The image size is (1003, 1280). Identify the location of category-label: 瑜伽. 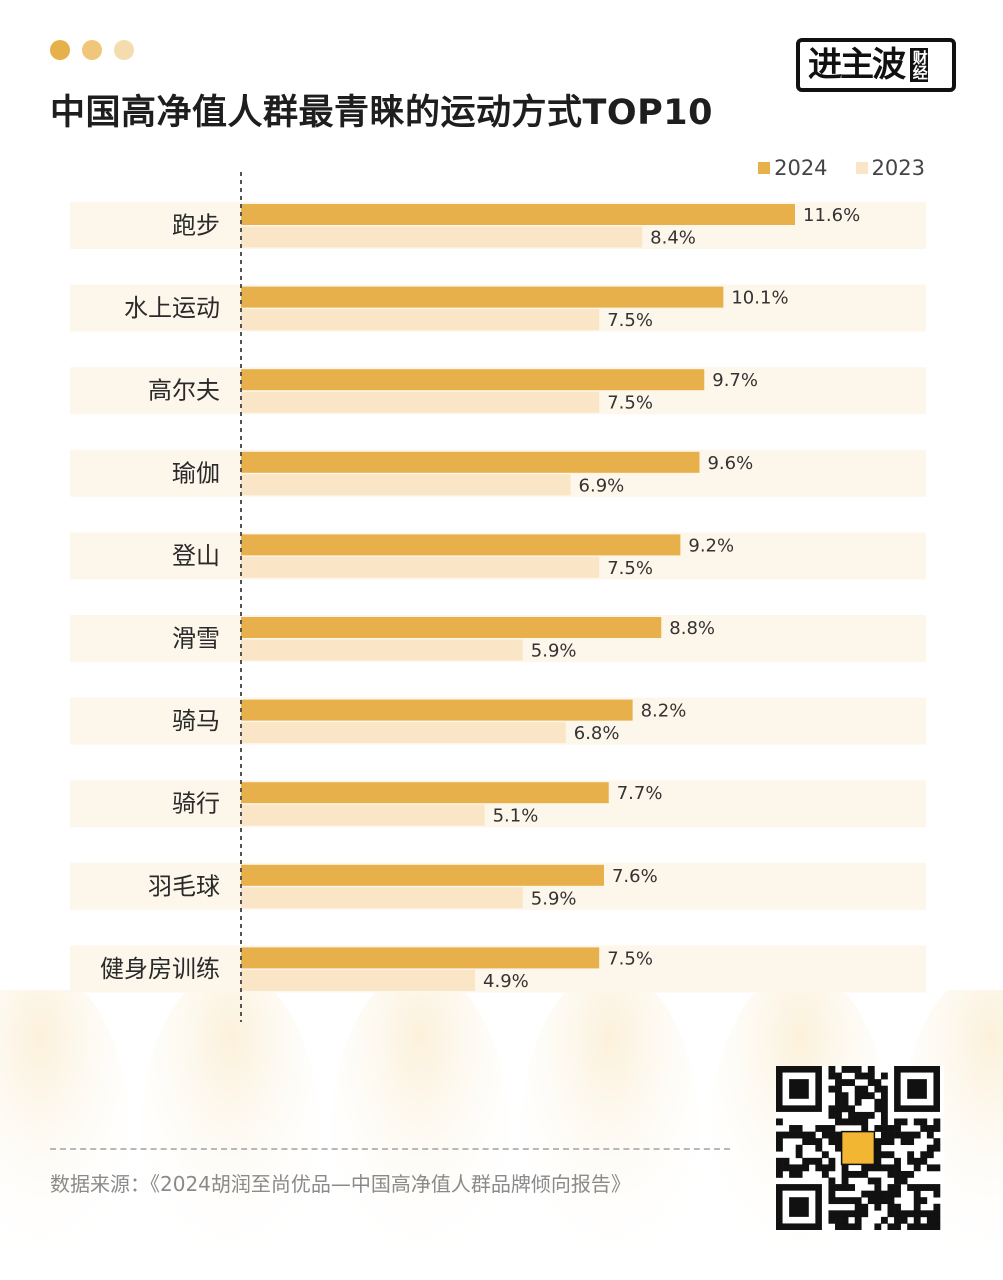
(196, 473).